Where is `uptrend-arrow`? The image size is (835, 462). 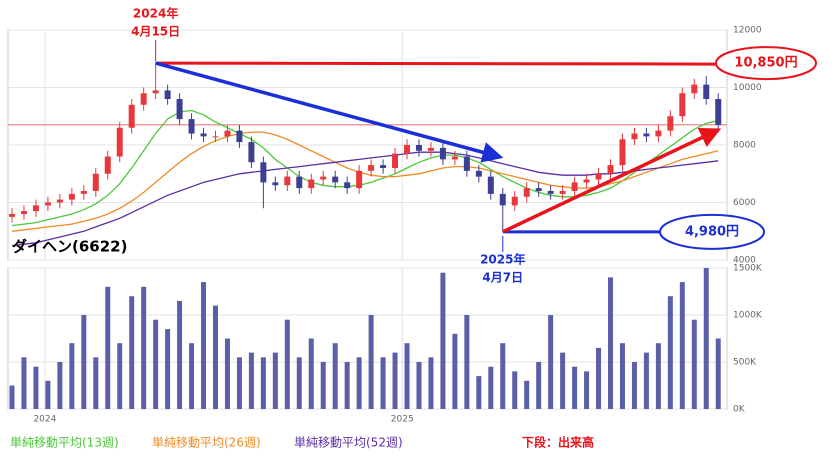
uptrend-arrow is located at coordinates (612, 180).